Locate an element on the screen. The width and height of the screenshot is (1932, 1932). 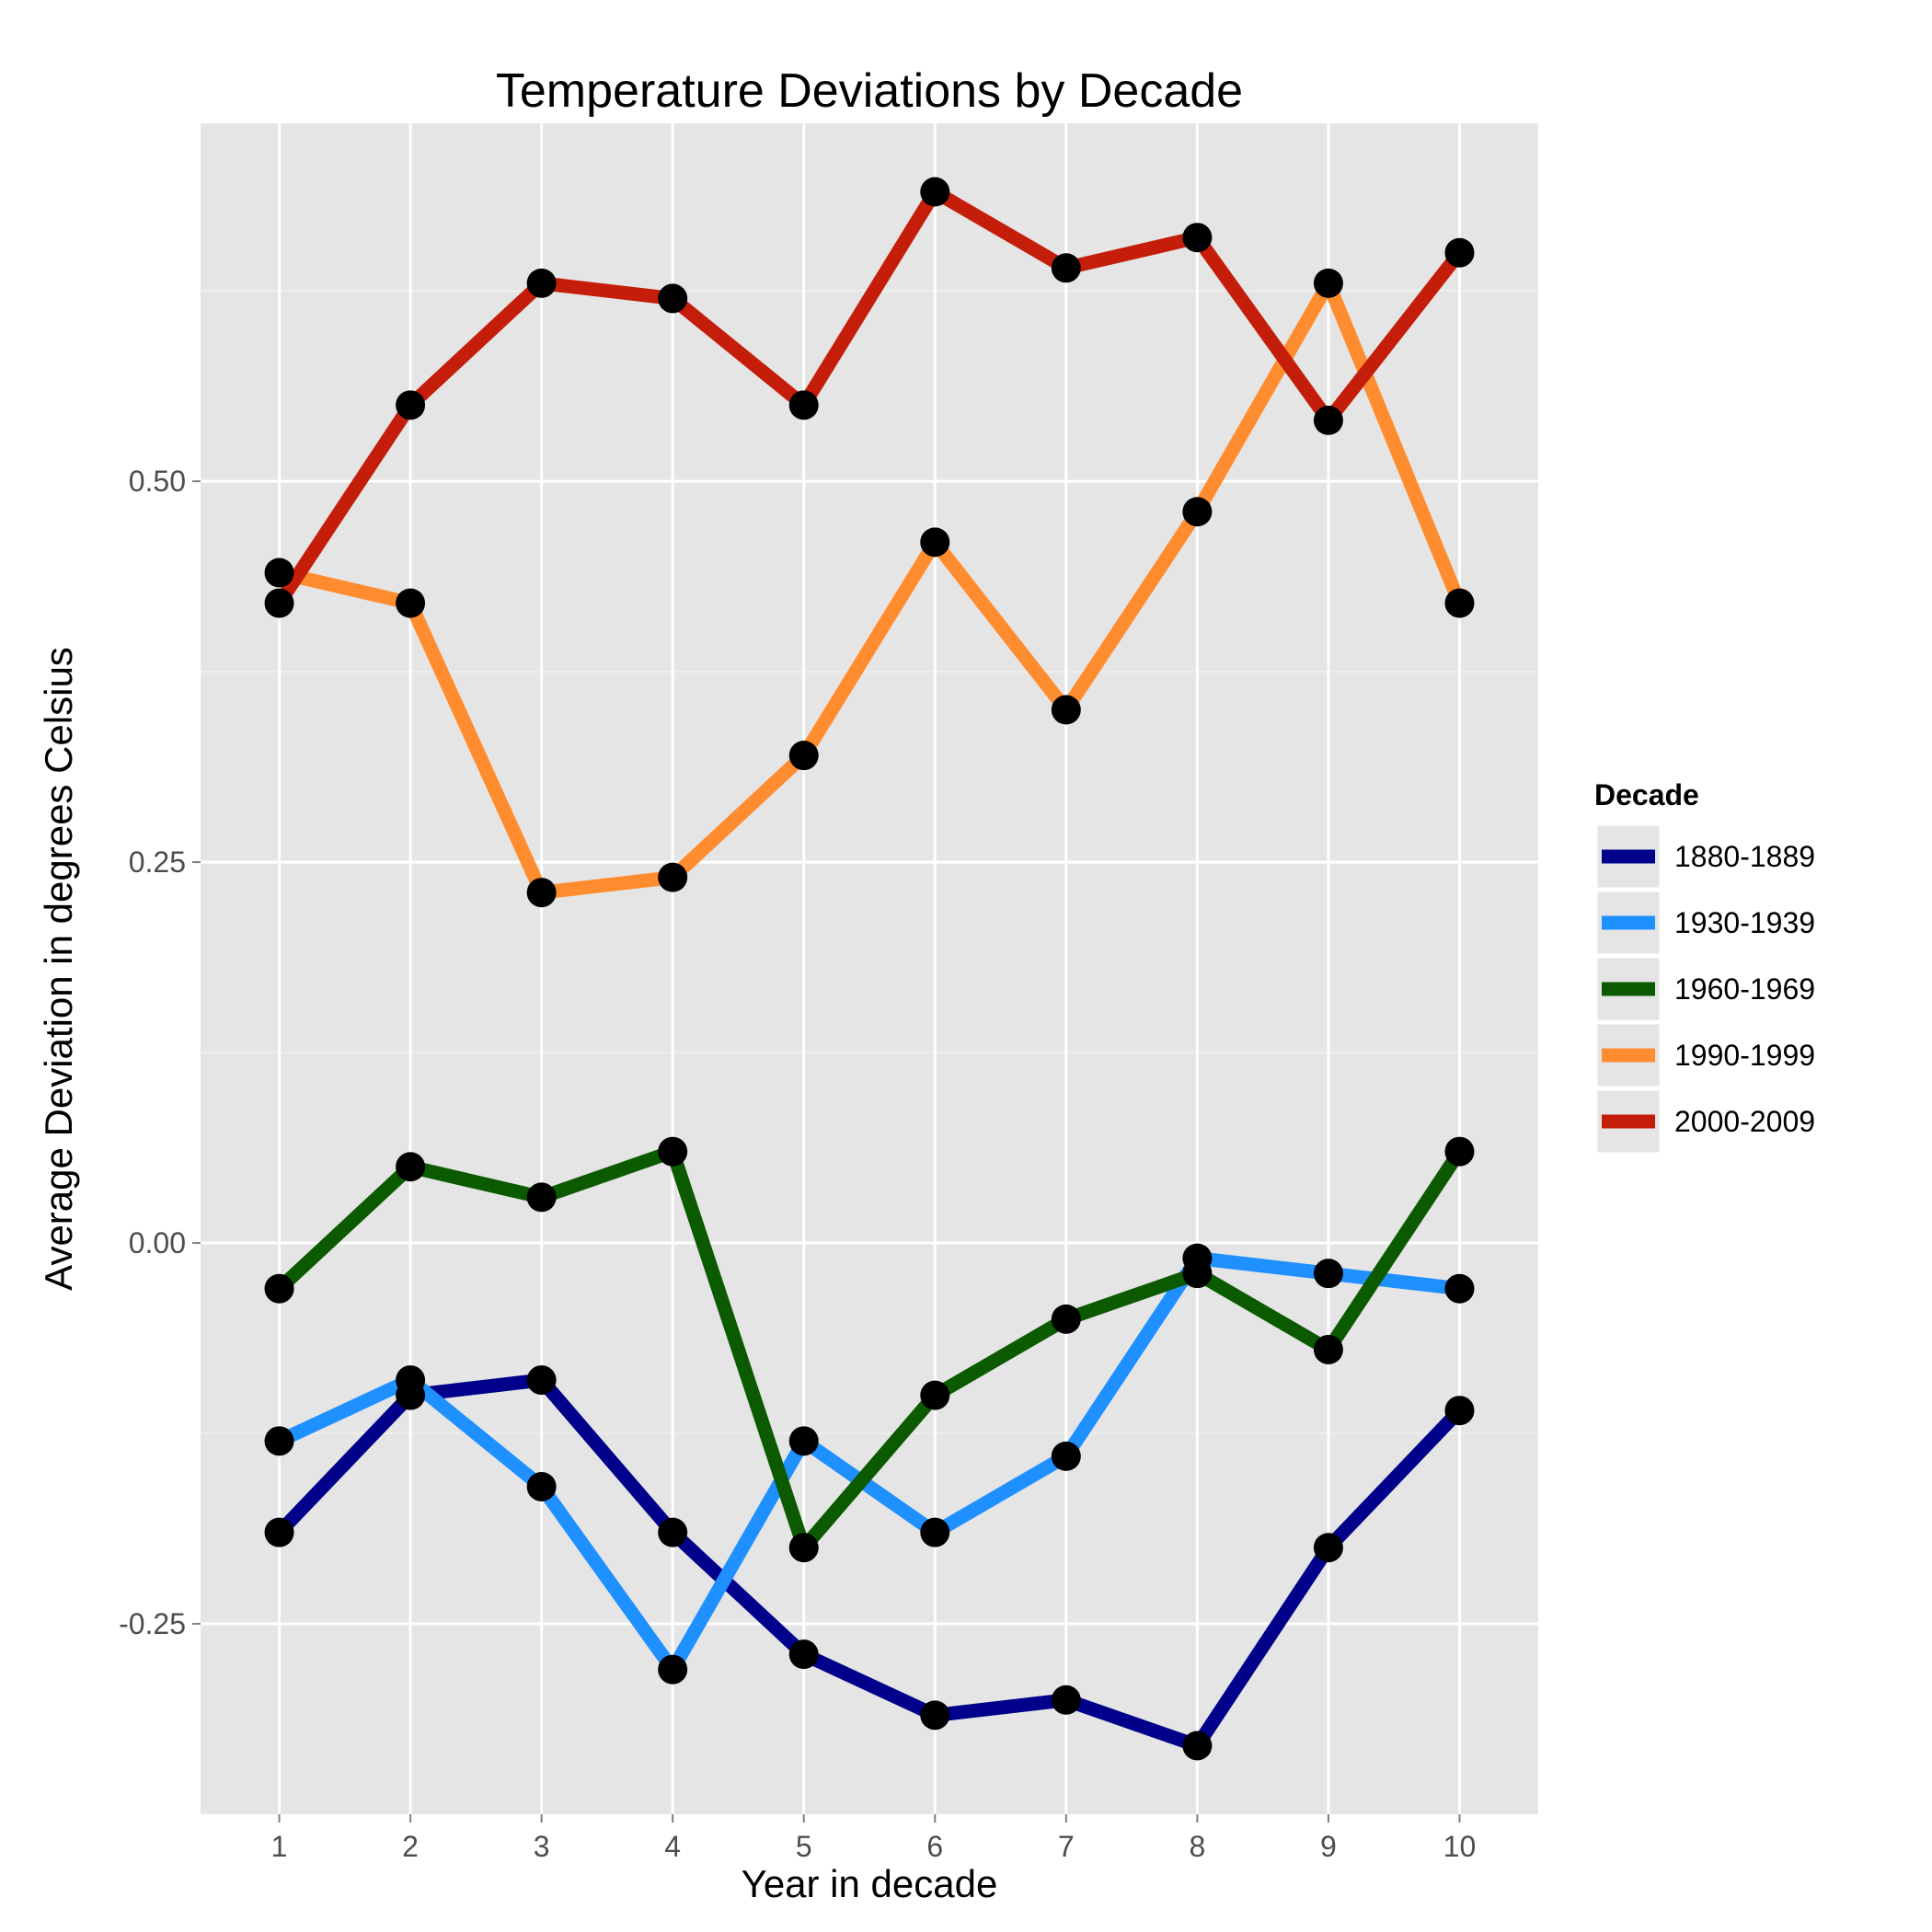
x-tick-label: 6 is located at coordinates (934, 1846).